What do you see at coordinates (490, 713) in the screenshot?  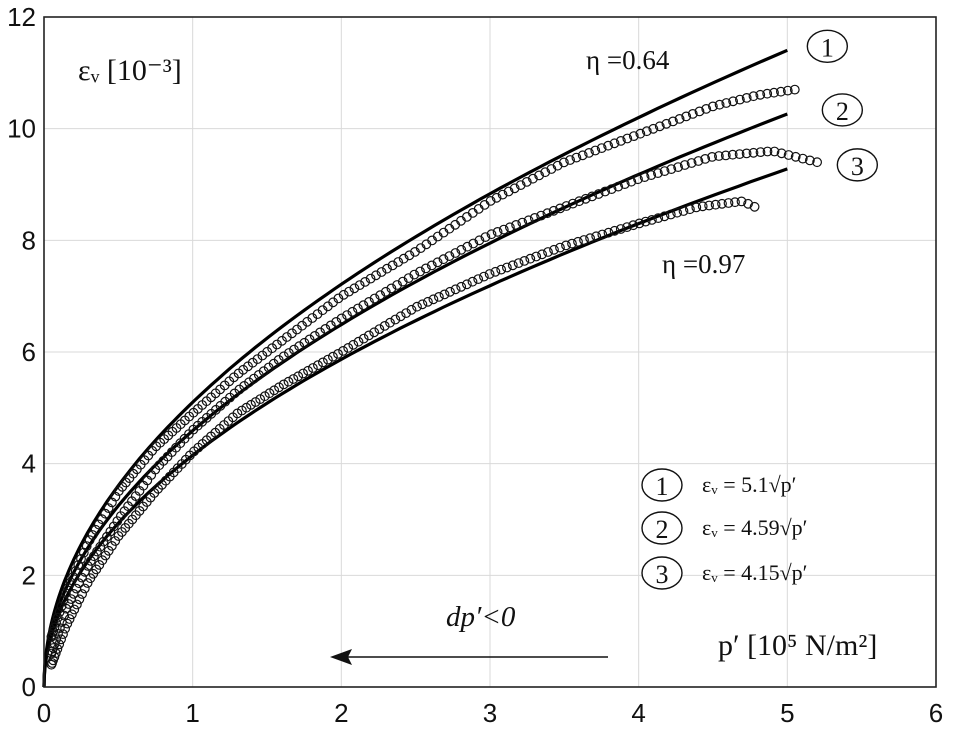 I see `x-tick-label: 3` at bounding box center [490, 713].